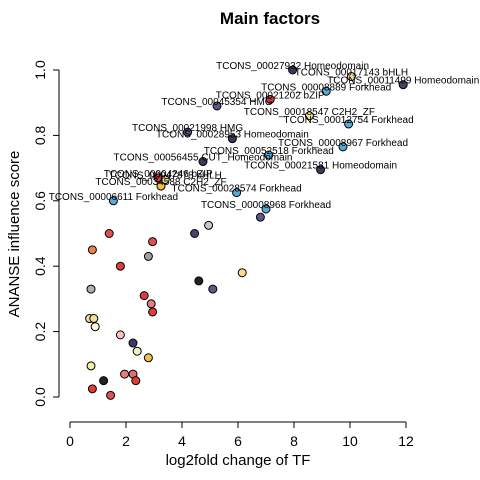 Image resolution: width=480 pixels, height=480 pixels. I want to click on y-tick-label-1: 0.2, so click(40, 332).